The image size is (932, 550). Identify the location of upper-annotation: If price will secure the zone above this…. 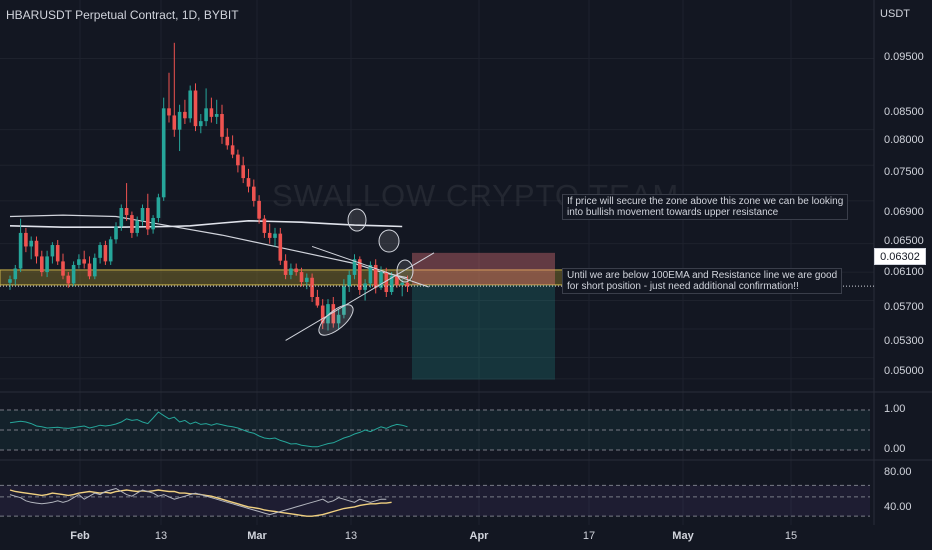
(705, 207).